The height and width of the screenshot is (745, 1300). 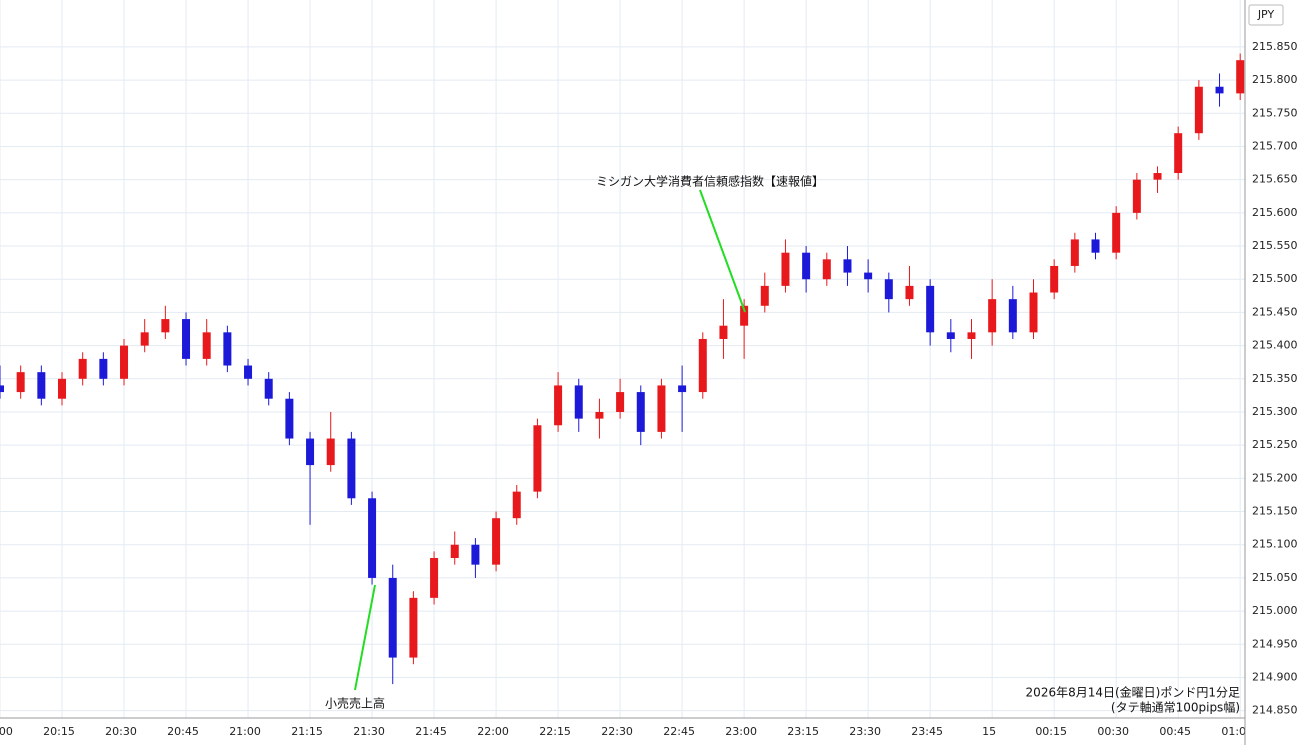 I want to click on y-tick-label: 215.450, so click(x=1275, y=311).